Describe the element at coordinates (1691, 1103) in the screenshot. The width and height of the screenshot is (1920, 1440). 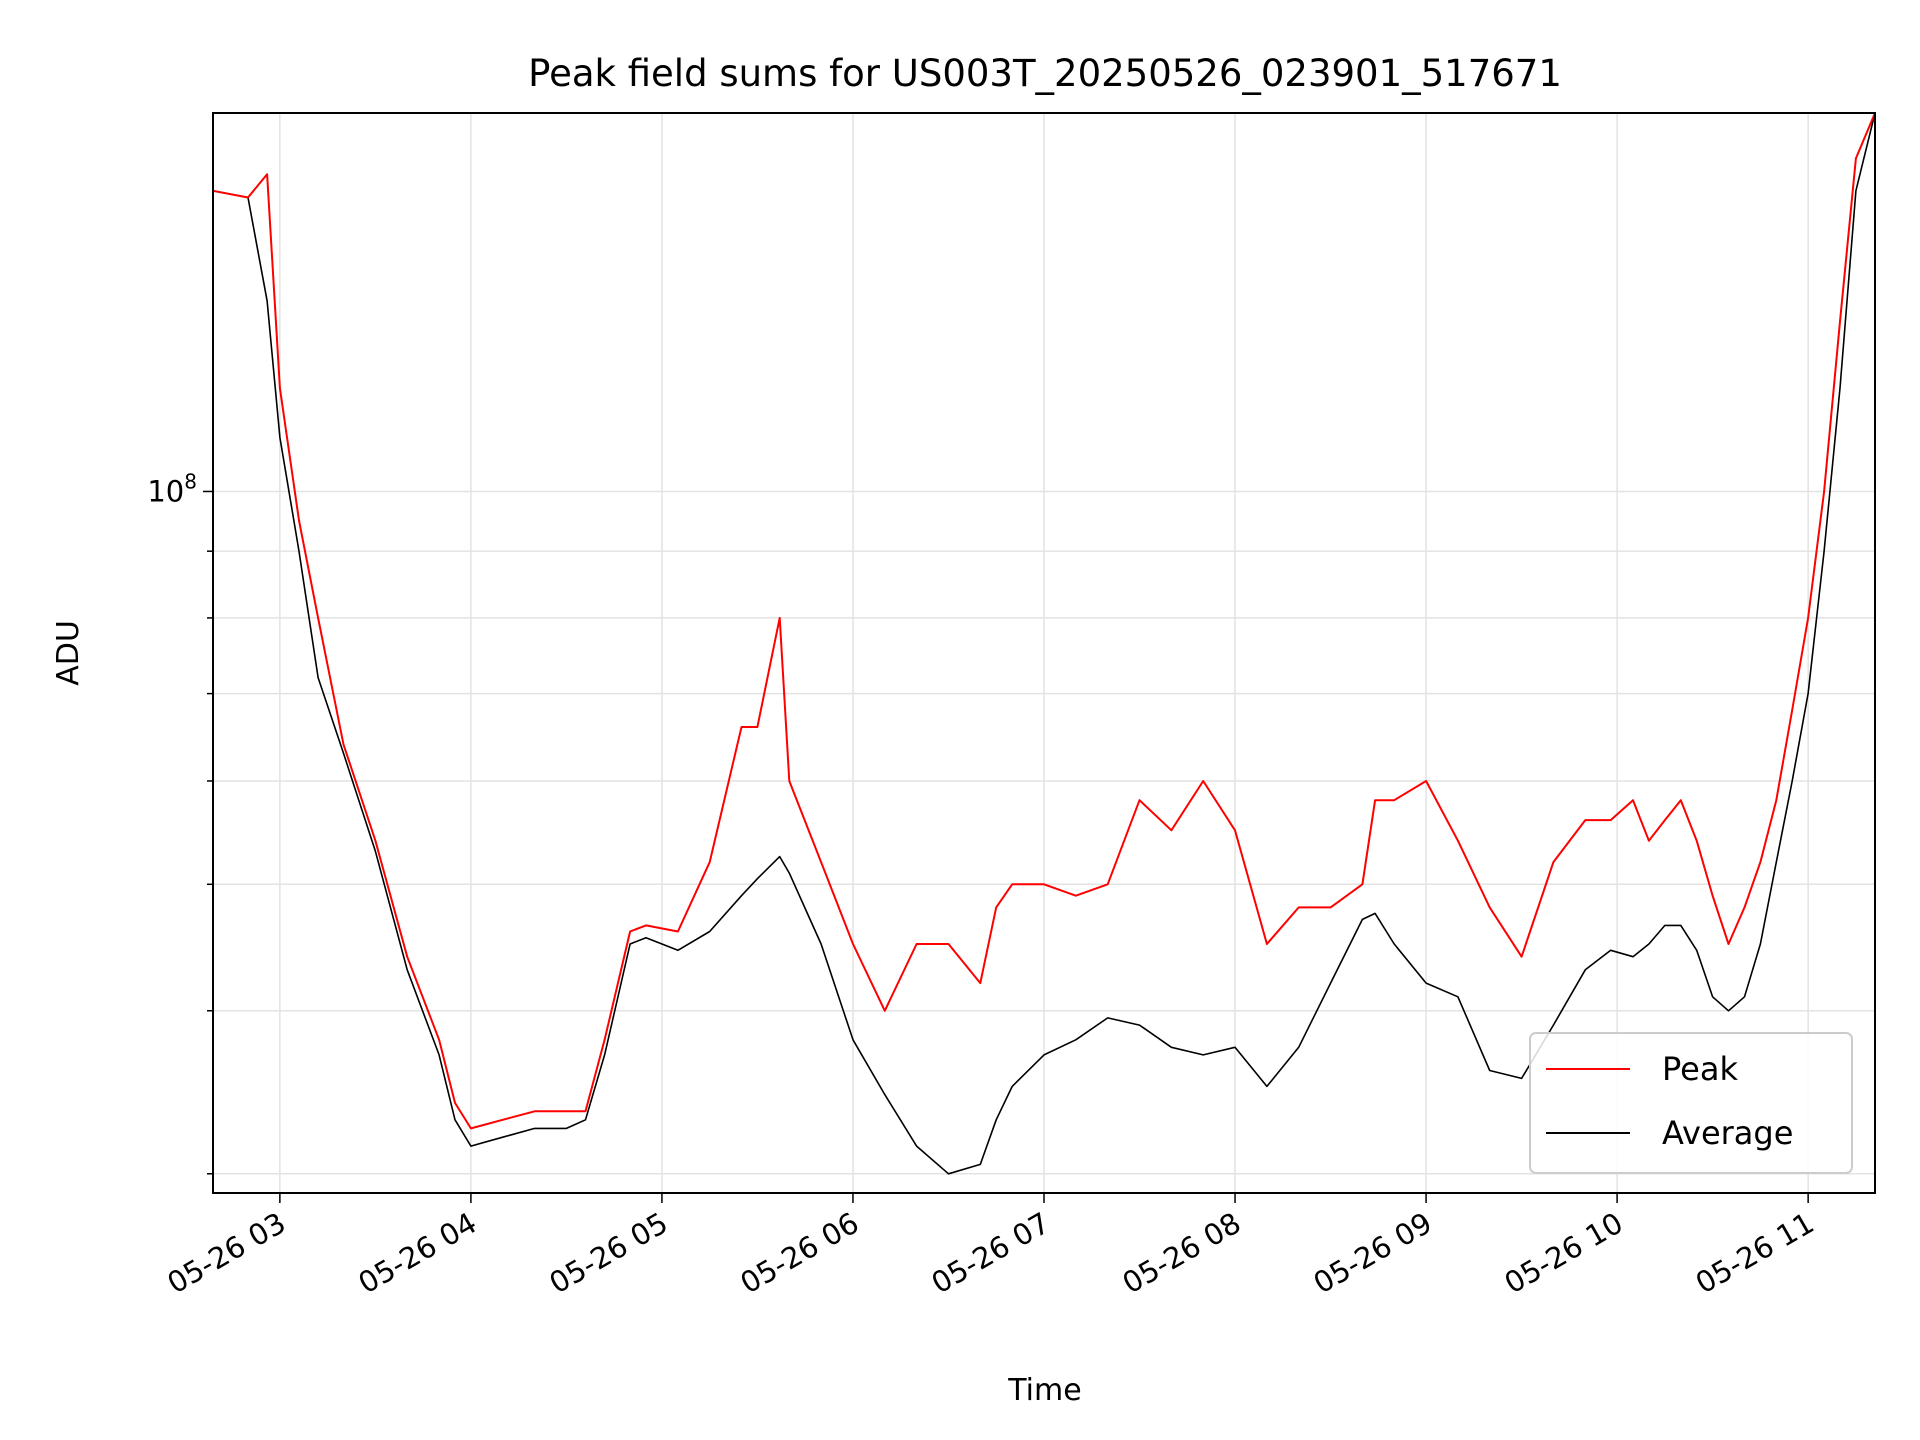
I see `legend: Peak Average` at that location.